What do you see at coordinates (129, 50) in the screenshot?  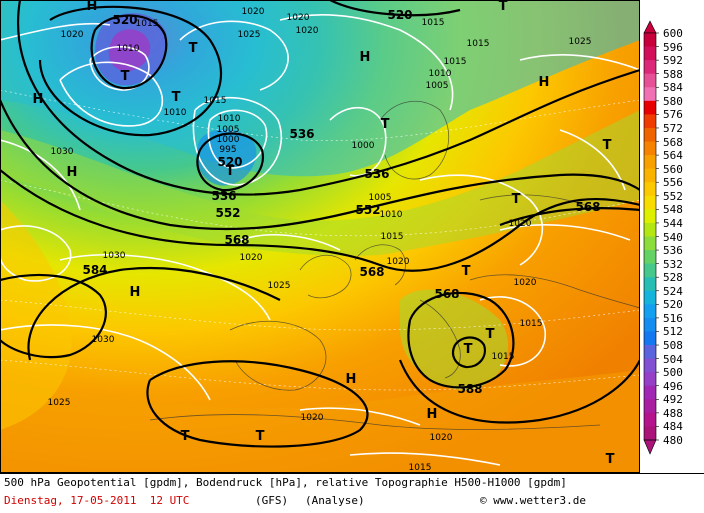 I see `region-purple-core` at bounding box center [129, 50].